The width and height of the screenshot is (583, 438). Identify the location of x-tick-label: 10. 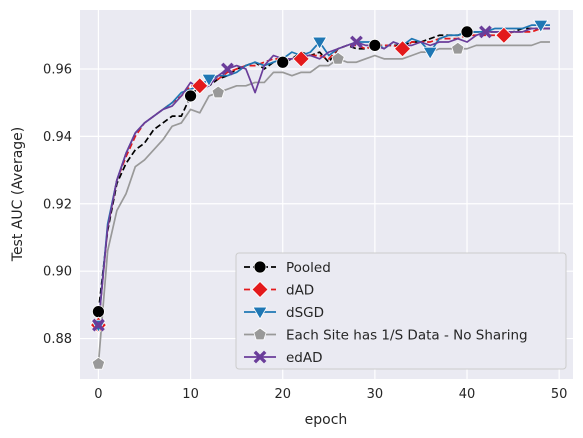
(190, 394).